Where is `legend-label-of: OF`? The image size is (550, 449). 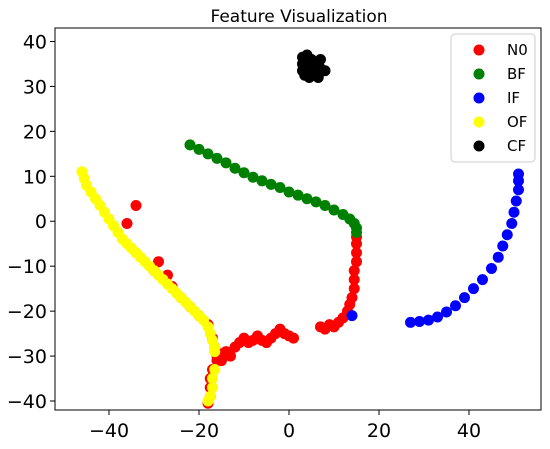 legend-label-of: OF is located at coordinates (517, 122).